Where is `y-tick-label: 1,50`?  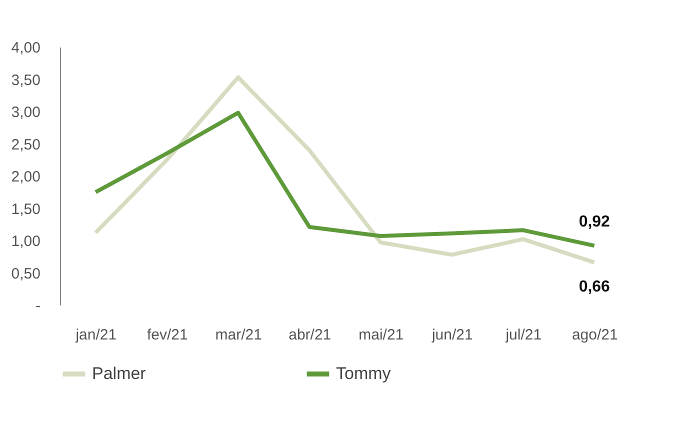 y-tick-label: 1,50 is located at coordinates (25, 209).